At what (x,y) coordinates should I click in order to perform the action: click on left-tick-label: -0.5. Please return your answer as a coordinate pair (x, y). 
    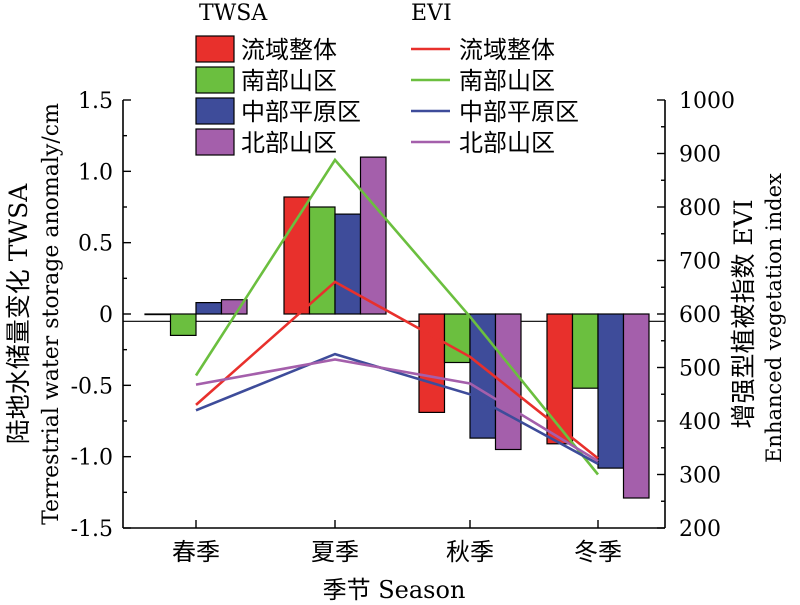
    Looking at the image, I should click on (92, 386).